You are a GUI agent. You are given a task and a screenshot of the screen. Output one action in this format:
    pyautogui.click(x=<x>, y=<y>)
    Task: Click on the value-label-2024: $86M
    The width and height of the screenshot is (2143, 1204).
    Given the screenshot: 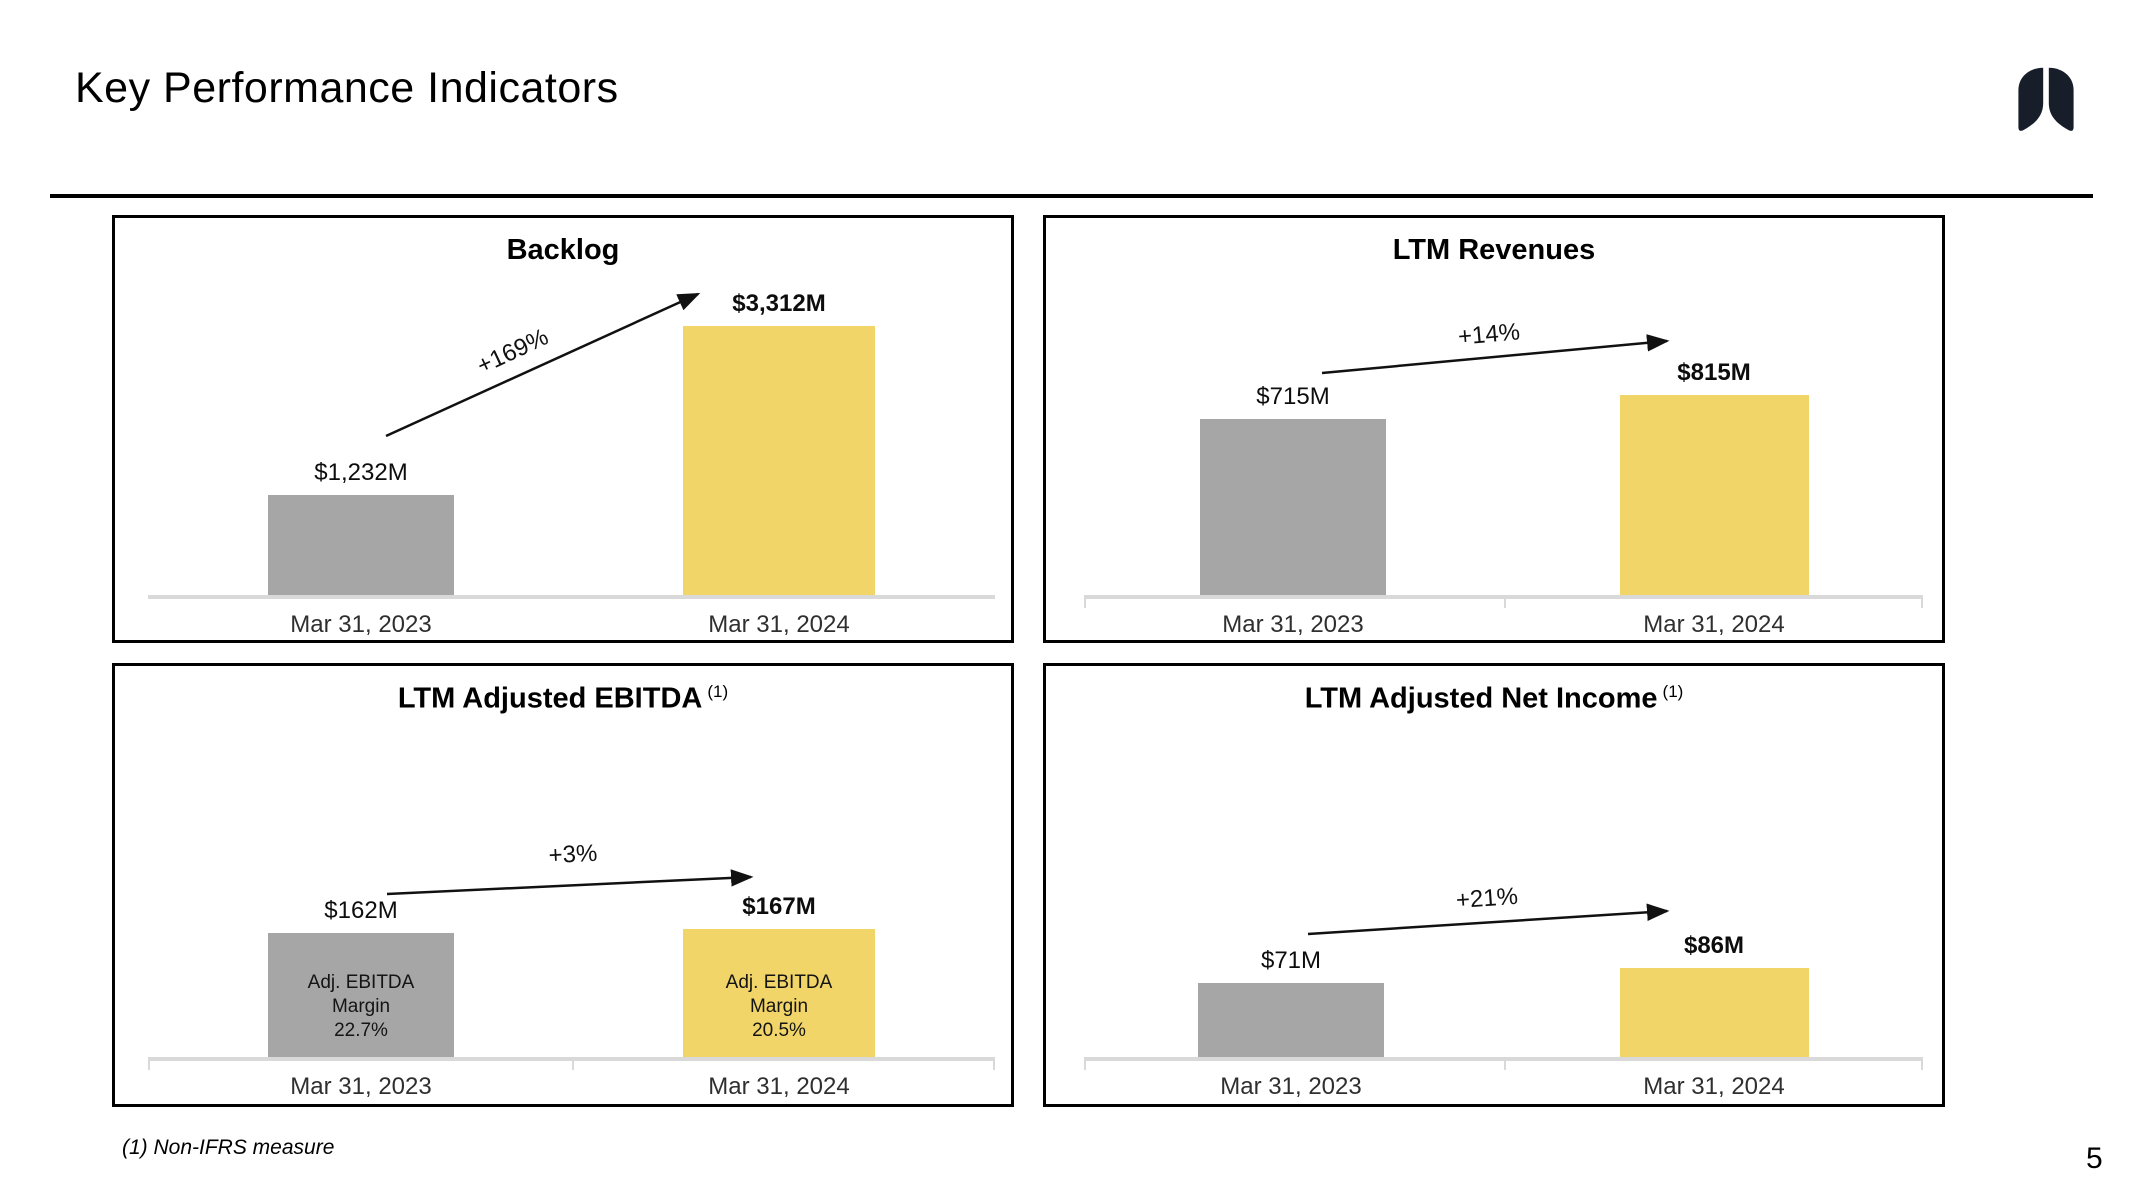 What is the action you would take?
    pyautogui.click(x=1714, y=945)
    